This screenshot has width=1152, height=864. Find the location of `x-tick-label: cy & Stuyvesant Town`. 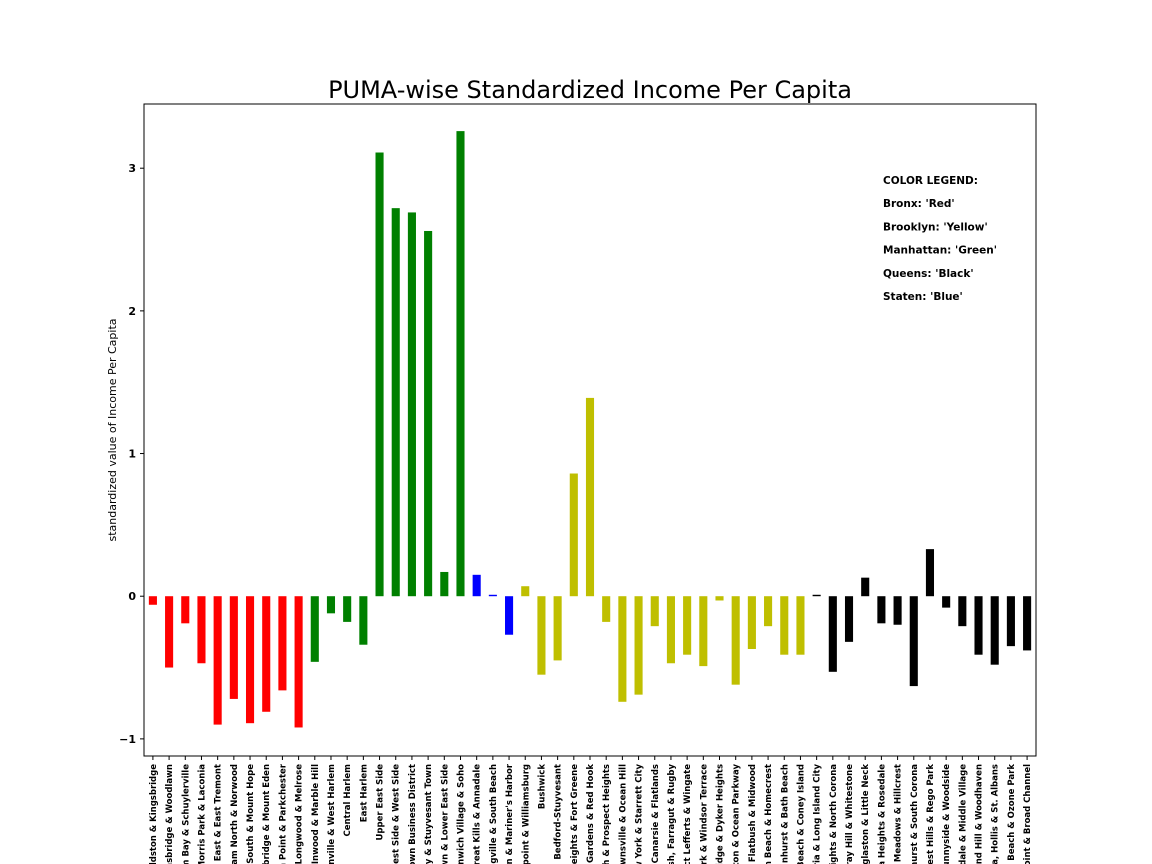

x-tick-label: cy & Stuyvesant Town is located at coordinates (429, 814).